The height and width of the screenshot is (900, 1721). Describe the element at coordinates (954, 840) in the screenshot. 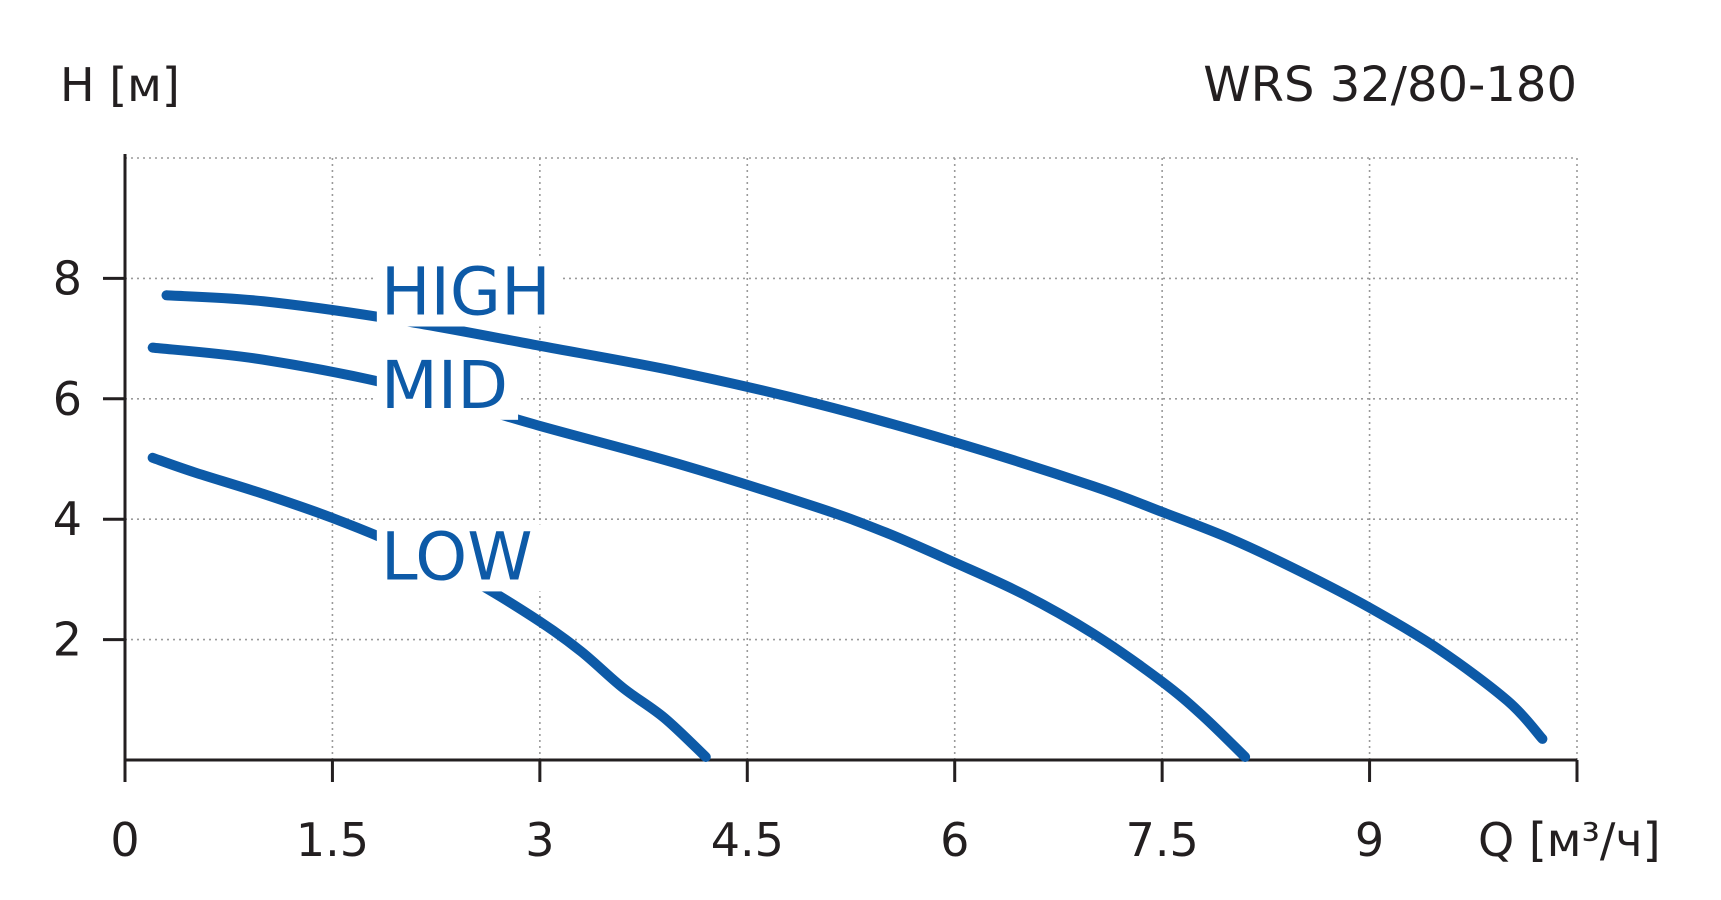

I see `x-tick-label: 6` at that location.